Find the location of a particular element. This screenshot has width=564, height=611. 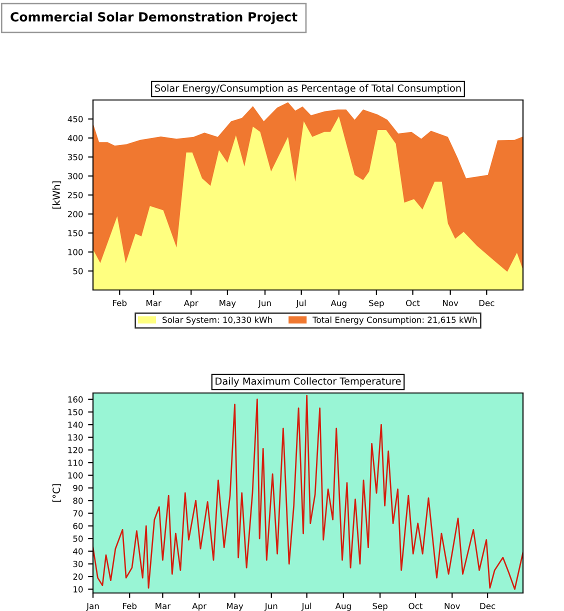

y-tick-label: 160 is located at coordinates (75, 399).